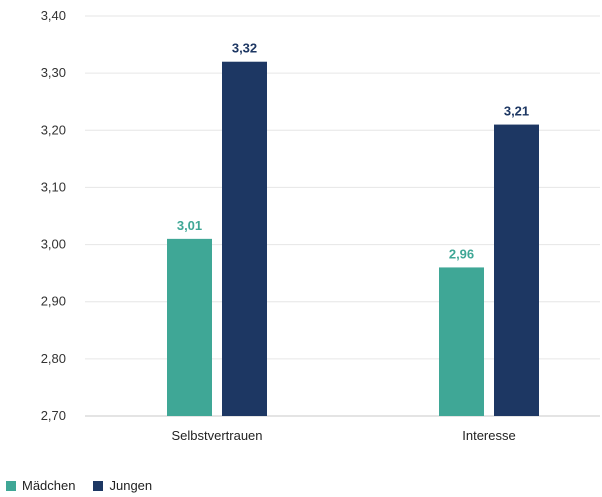 The image size is (602, 497). Describe the element at coordinates (53, 186) in the screenshot. I see `y-tick-label: 3,10` at that location.